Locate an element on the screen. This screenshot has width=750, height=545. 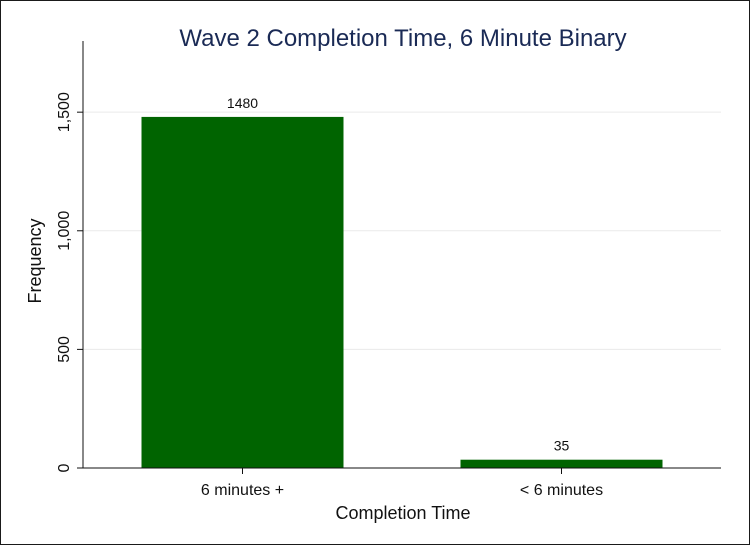
y-tick-label: 500 is located at coordinates (64, 349).